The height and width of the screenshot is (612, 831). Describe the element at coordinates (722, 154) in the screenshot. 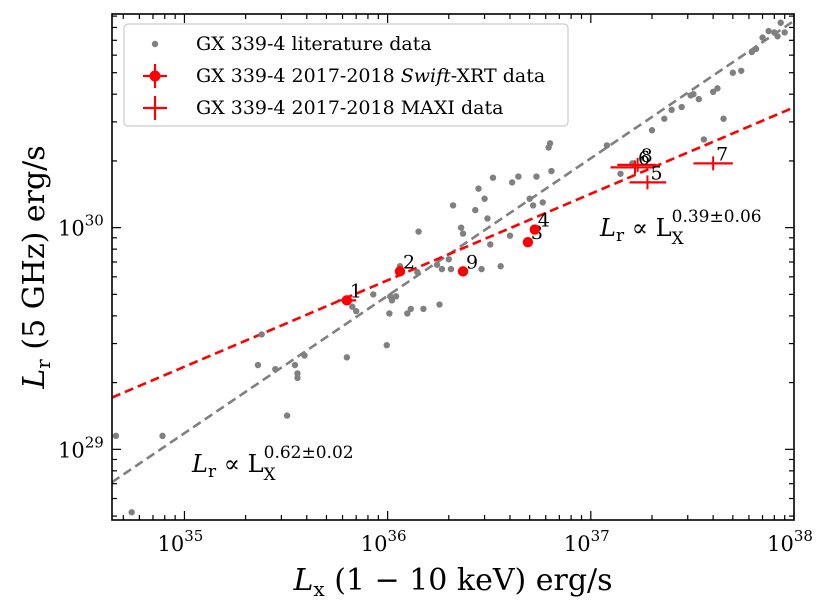

I see `point-label: 7` at that location.